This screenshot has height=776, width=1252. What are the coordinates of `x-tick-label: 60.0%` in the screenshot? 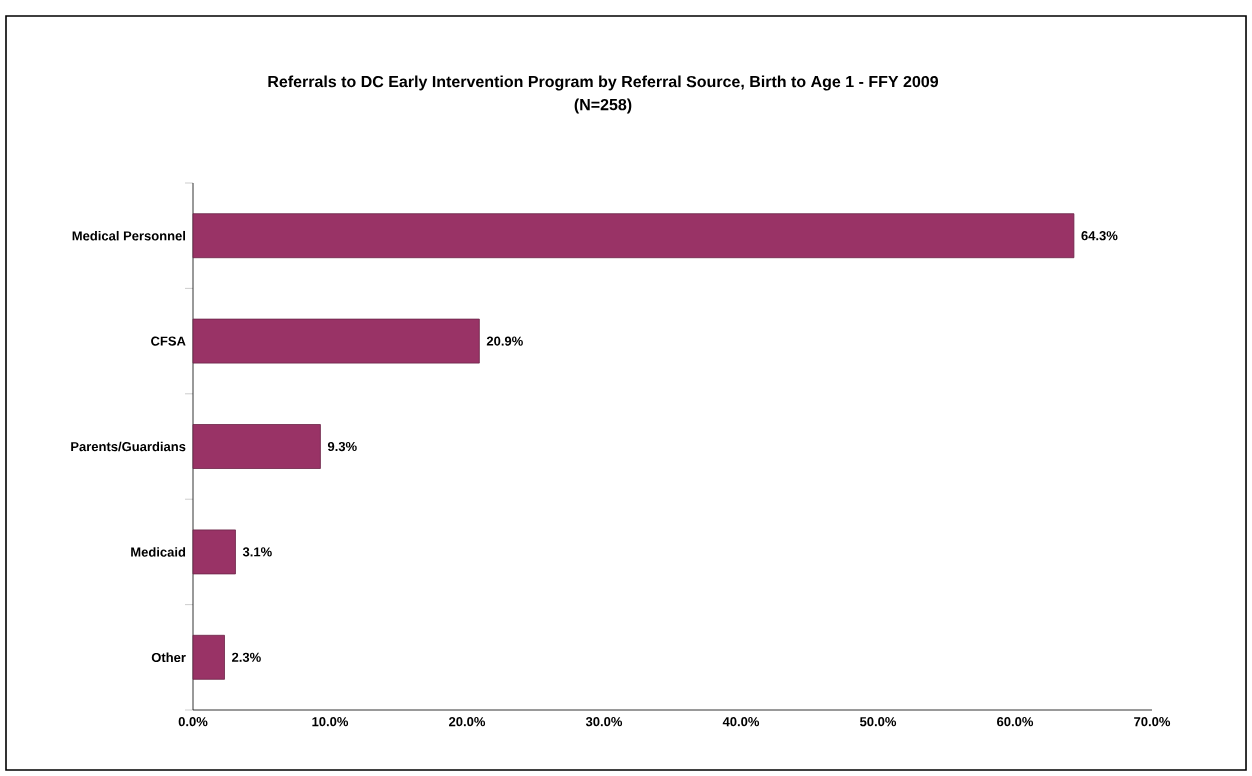 It's located at (1015, 722).